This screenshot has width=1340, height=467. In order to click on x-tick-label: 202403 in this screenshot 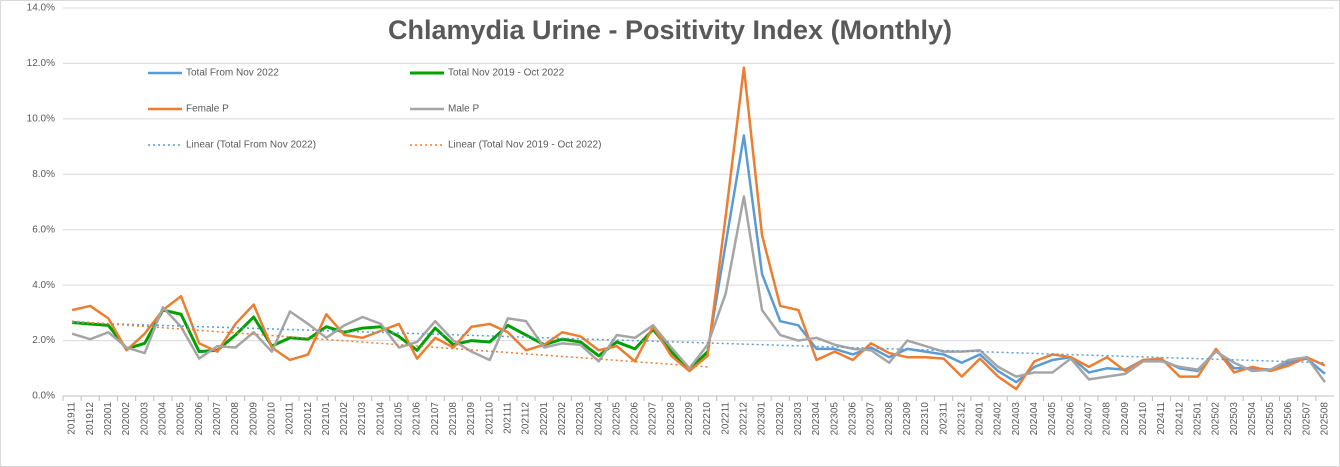, I will do `click(1016, 419)`.